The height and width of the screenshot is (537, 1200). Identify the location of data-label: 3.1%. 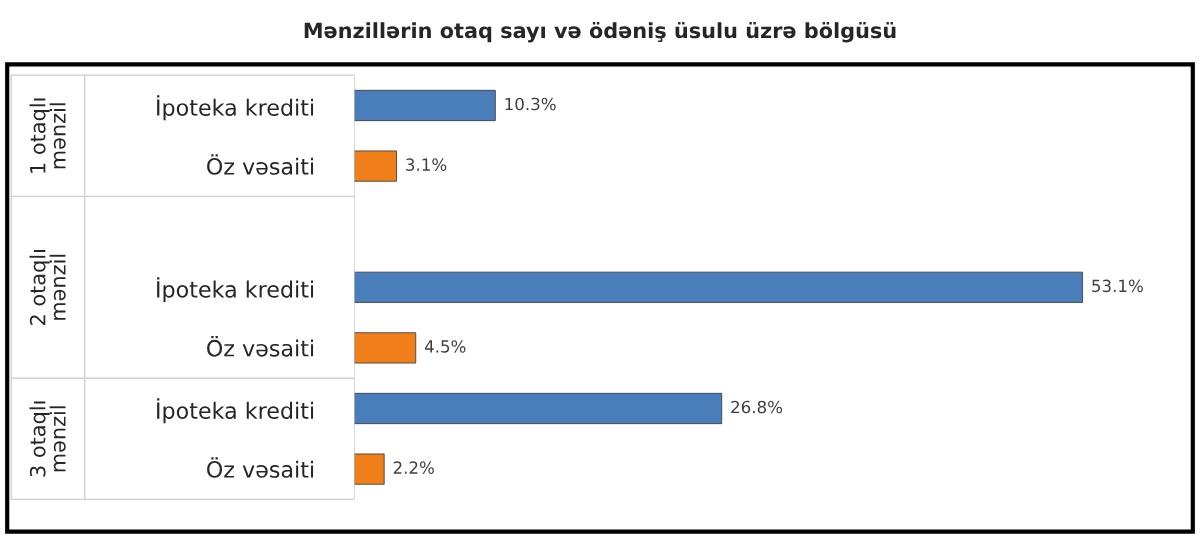
(426, 164).